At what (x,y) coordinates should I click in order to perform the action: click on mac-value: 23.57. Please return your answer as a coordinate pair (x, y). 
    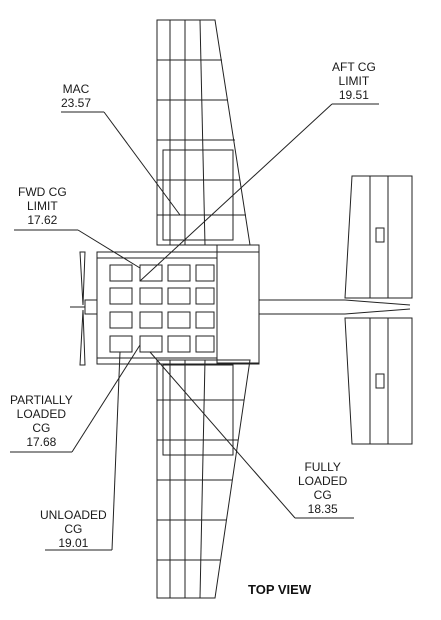
    Looking at the image, I should click on (76, 103).